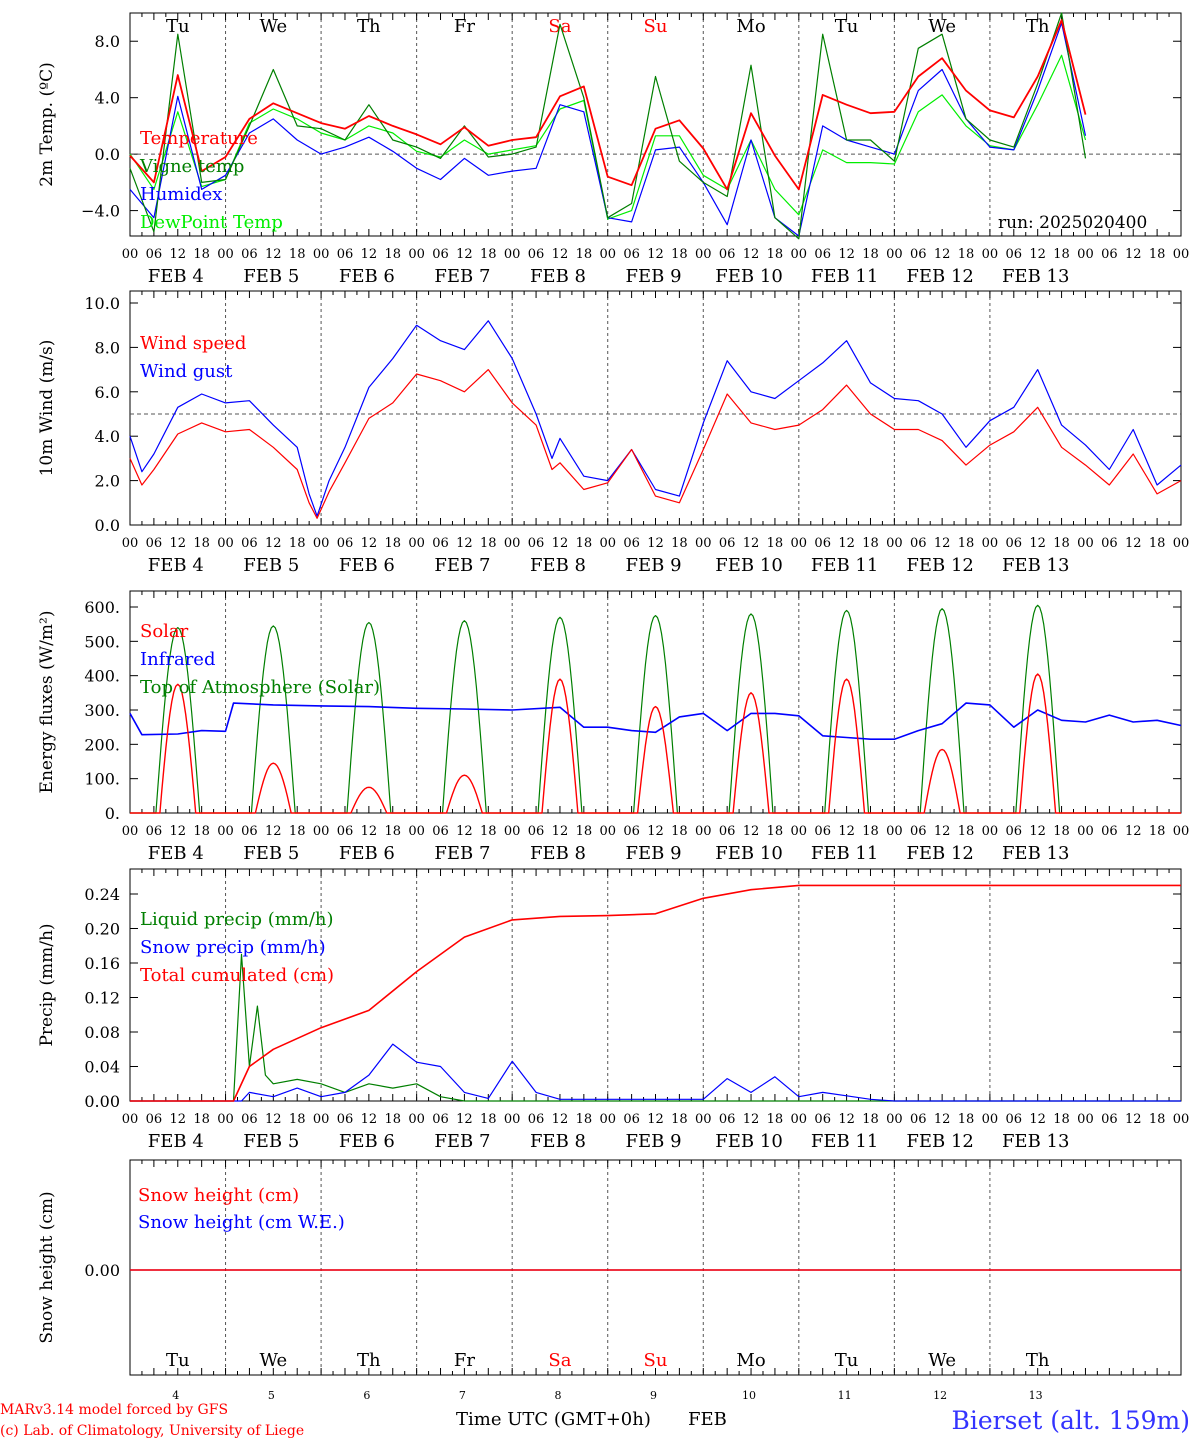  I want to click on y-tick-label: 6.0, so click(107, 392).